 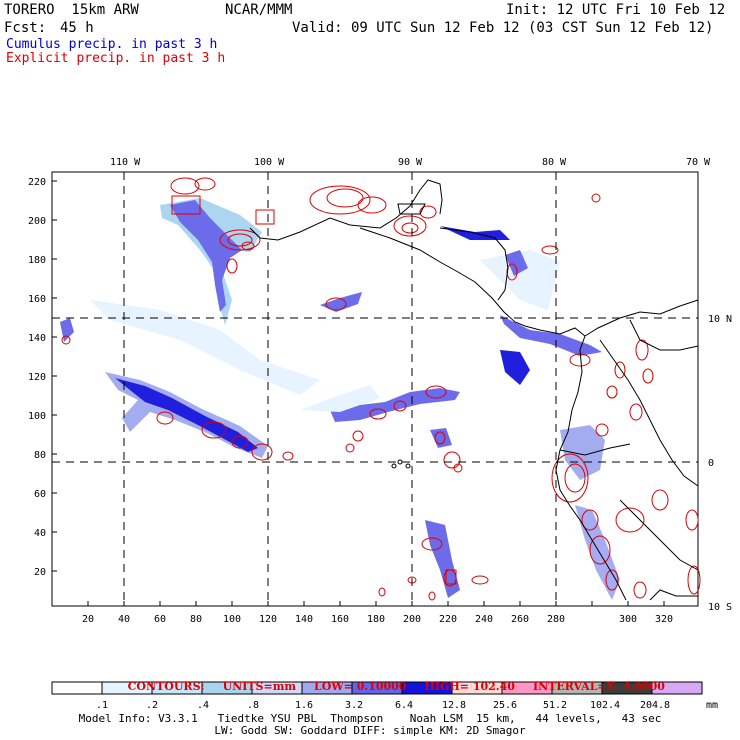 I want to click on y-tick: 120, so click(x=37, y=377).